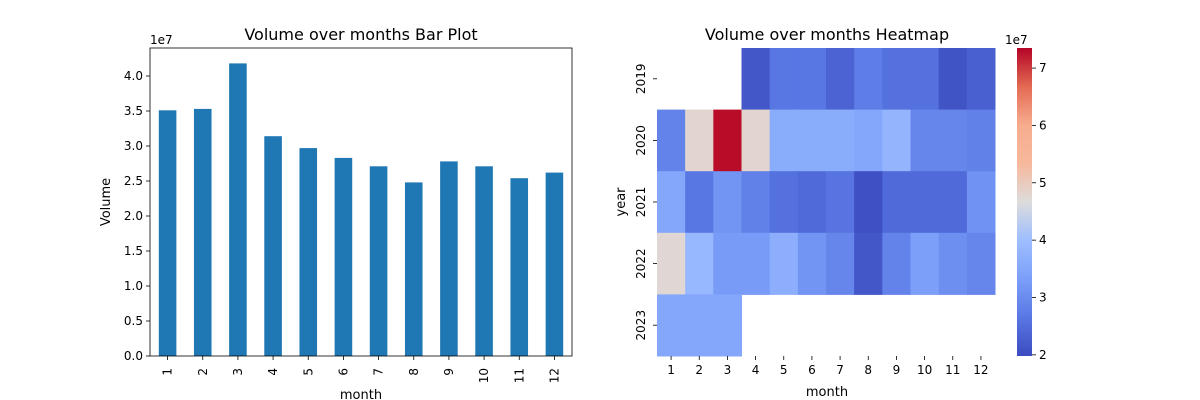 The height and width of the screenshot is (400, 1200). I want to click on heatmap-x-tick-label: 3, so click(728, 370).